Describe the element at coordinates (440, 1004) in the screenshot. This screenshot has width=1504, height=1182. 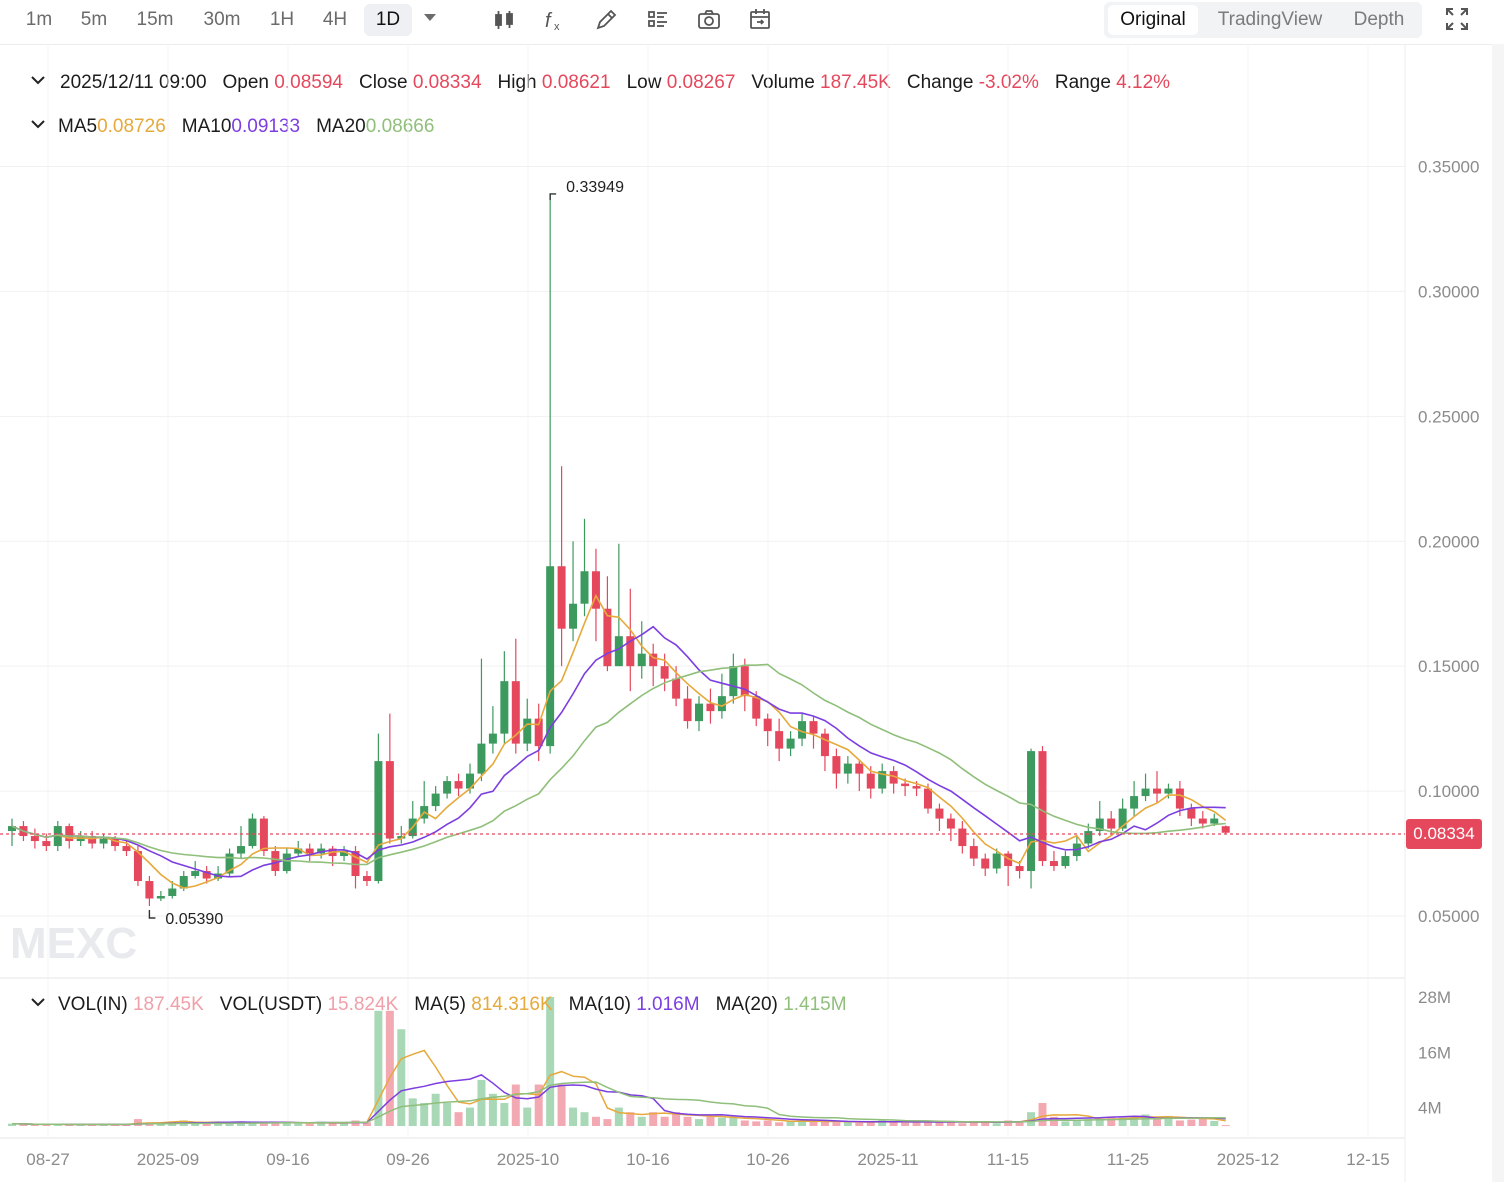
I see `vol-ma5-label: MA(5)` at that location.